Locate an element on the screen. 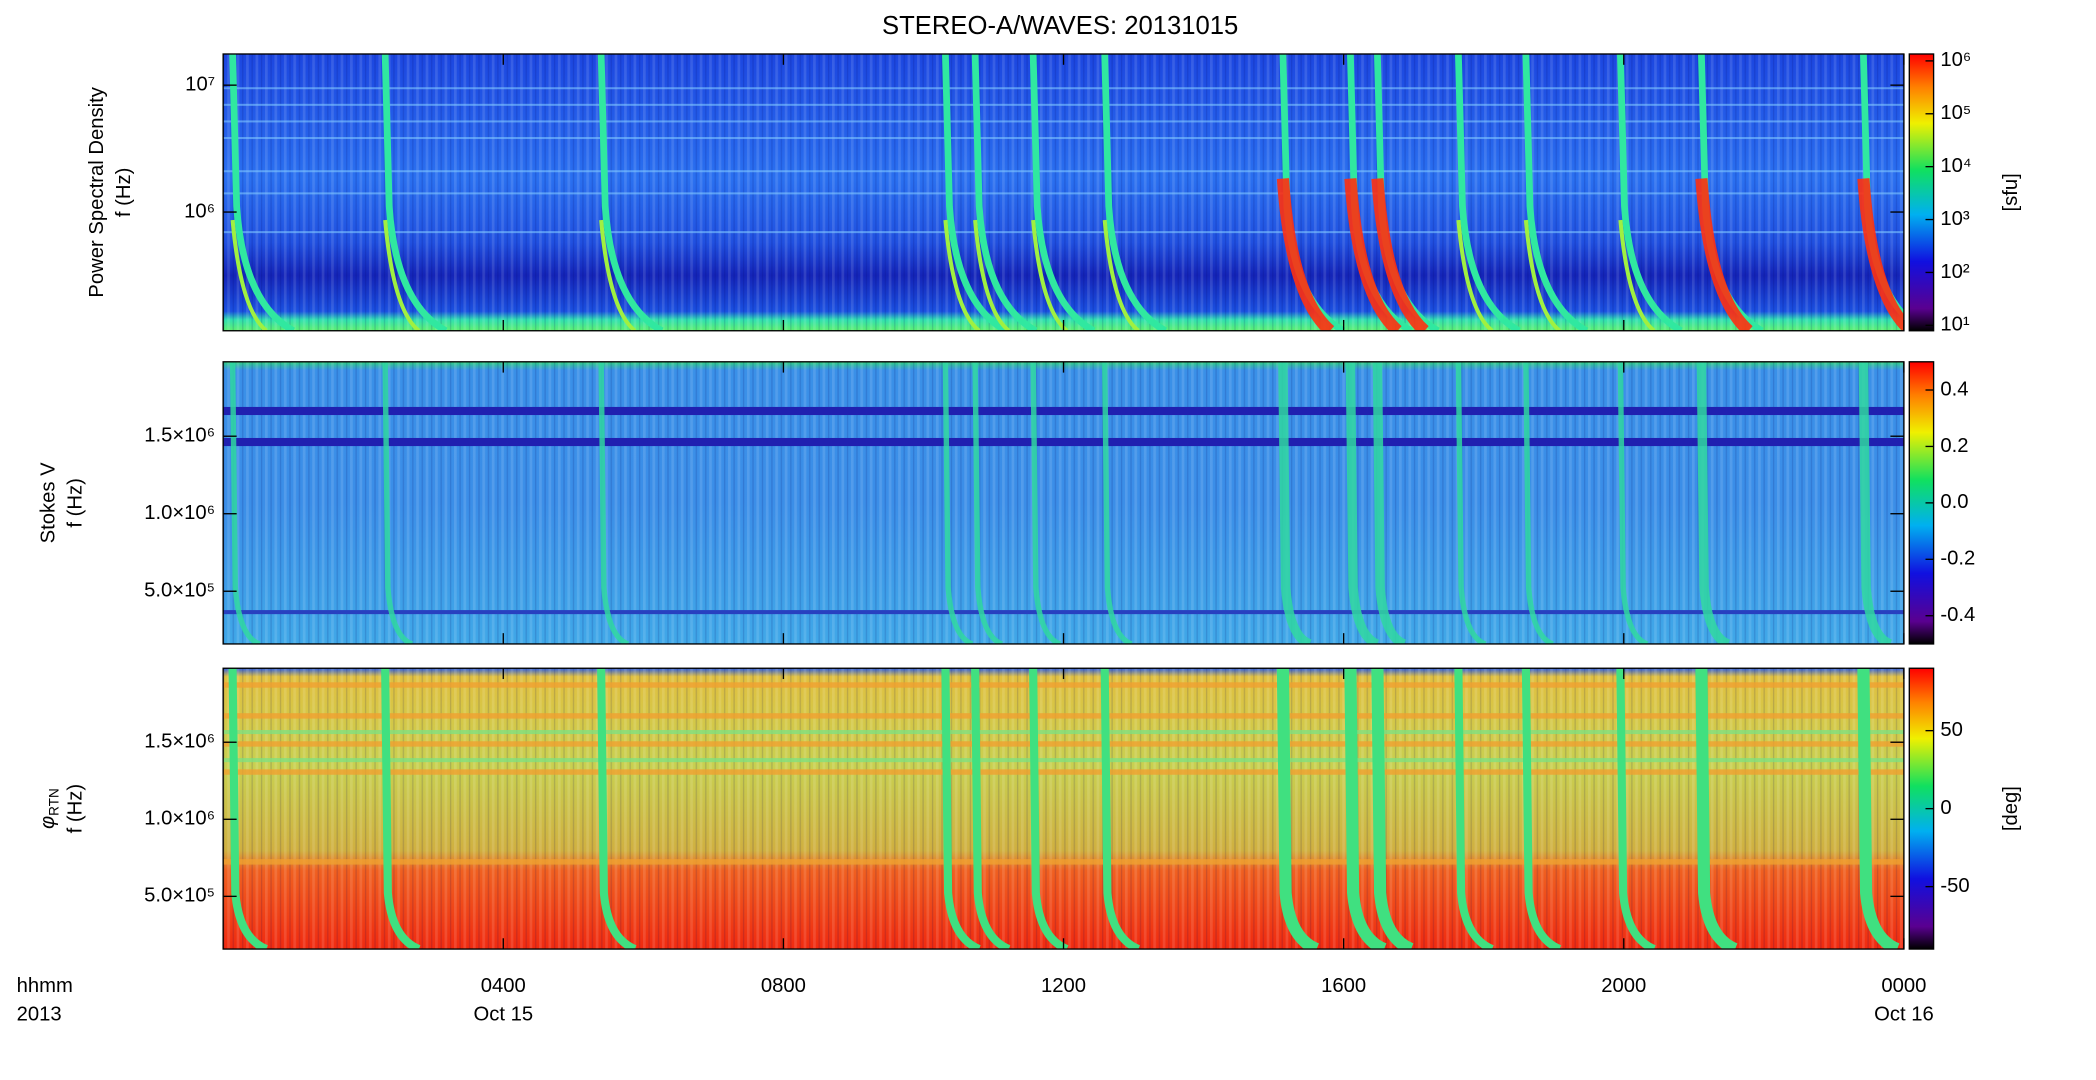 The image size is (2096, 1080). x-date-label: Oct 15 is located at coordinates (503, 1015).